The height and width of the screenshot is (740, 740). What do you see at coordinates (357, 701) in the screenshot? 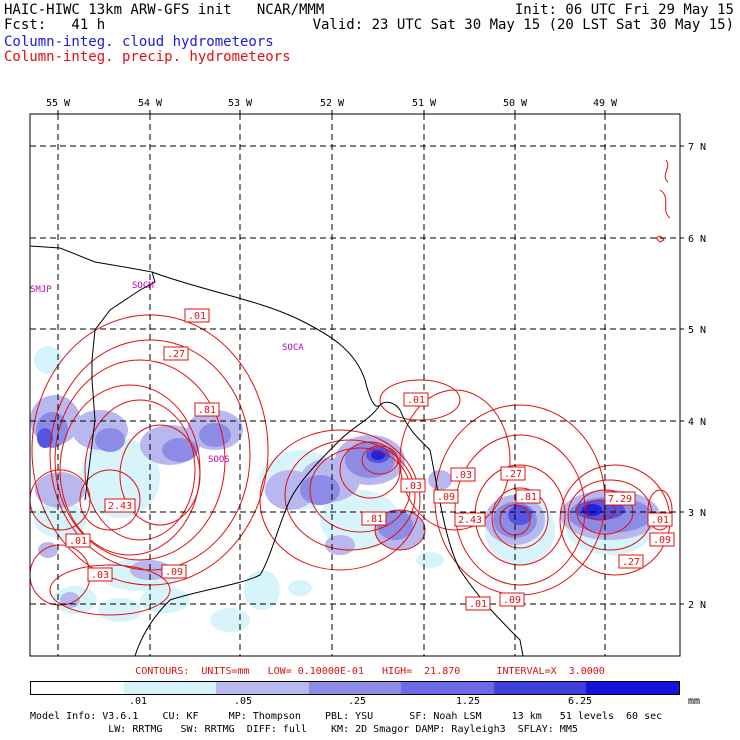
I see `legend-tick: .25` at bounding box center [357, 701].